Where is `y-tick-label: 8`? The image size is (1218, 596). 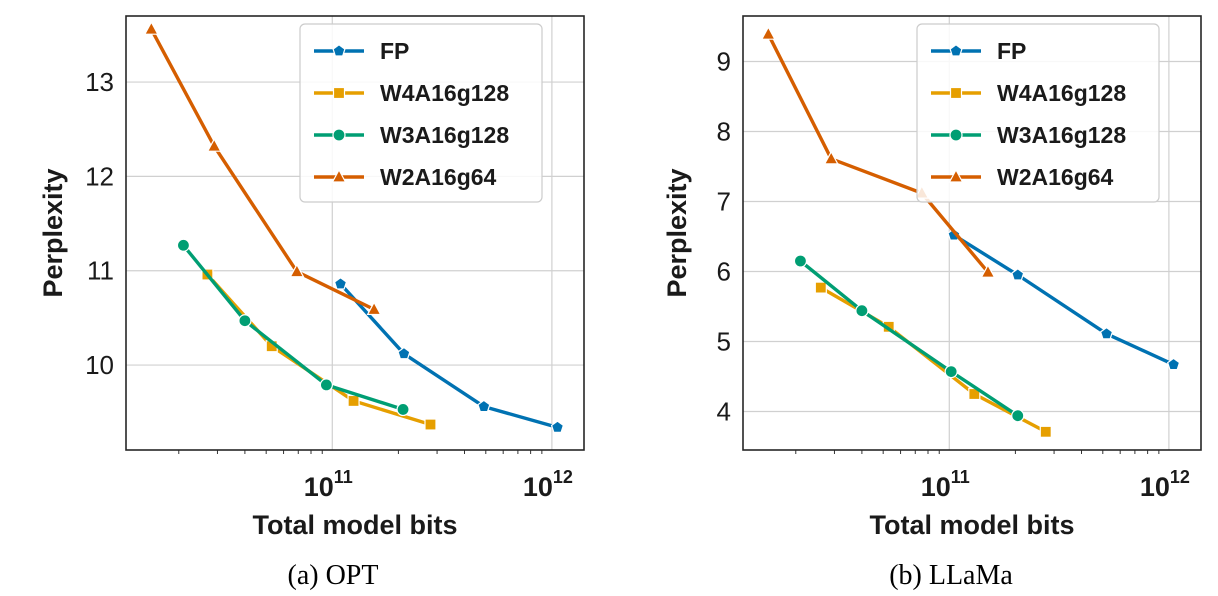 y-tick-label: 8 is located at coordinates (724, 132).